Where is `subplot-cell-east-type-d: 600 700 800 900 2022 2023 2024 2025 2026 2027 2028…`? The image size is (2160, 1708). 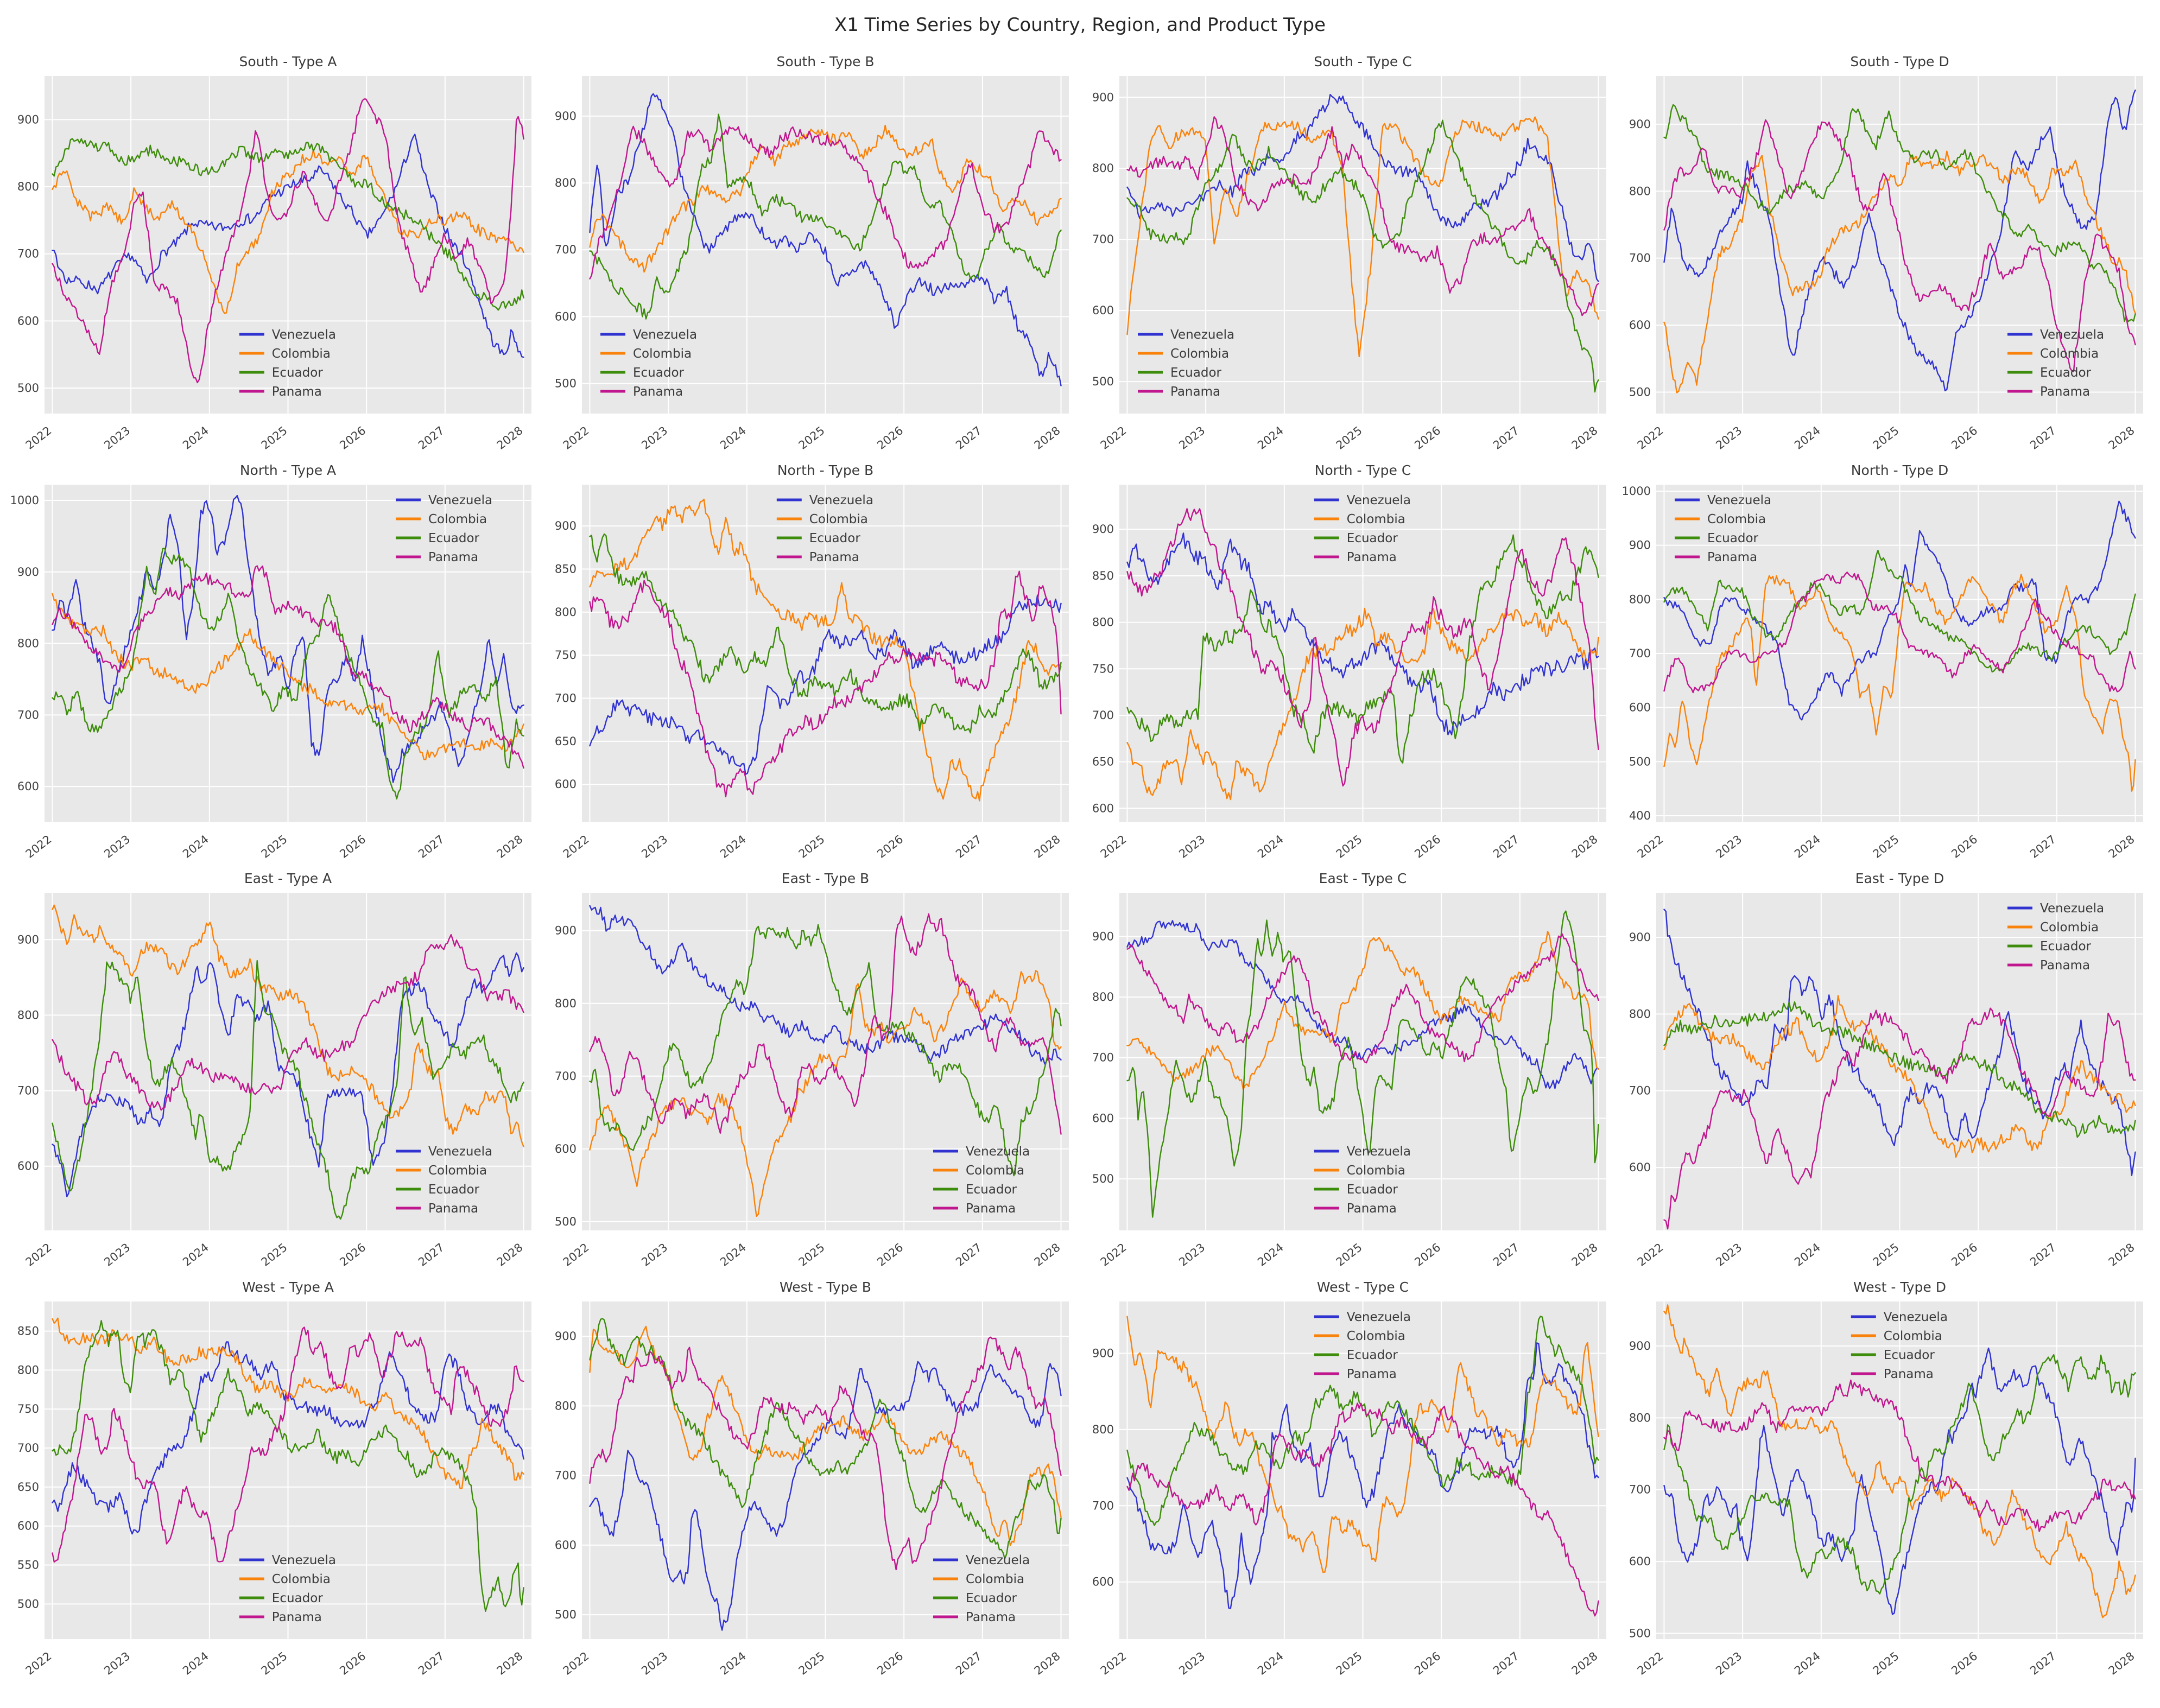 subplot-cell-east-type-d: 600 700 800 900 2022 2023 2024 2025 2026 2027 2028… is located at coordinates (1886, 1066).